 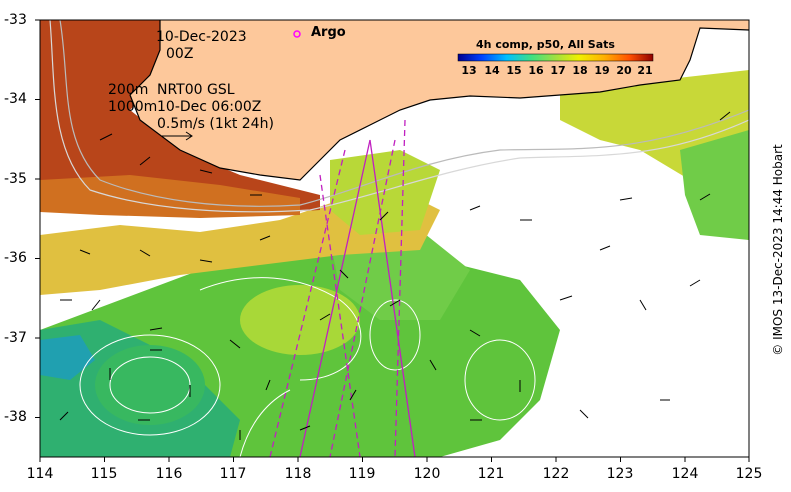 What do you see at coordinates (685, 474) in the screenshot?
I see `x-tick-label: 124` at bounding box center [685, 474].